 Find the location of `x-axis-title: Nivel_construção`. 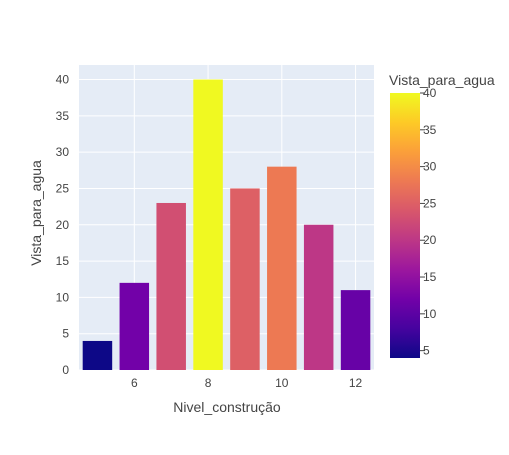

x-axis-title: Nivel_construção is located at coordinates (227, 407).